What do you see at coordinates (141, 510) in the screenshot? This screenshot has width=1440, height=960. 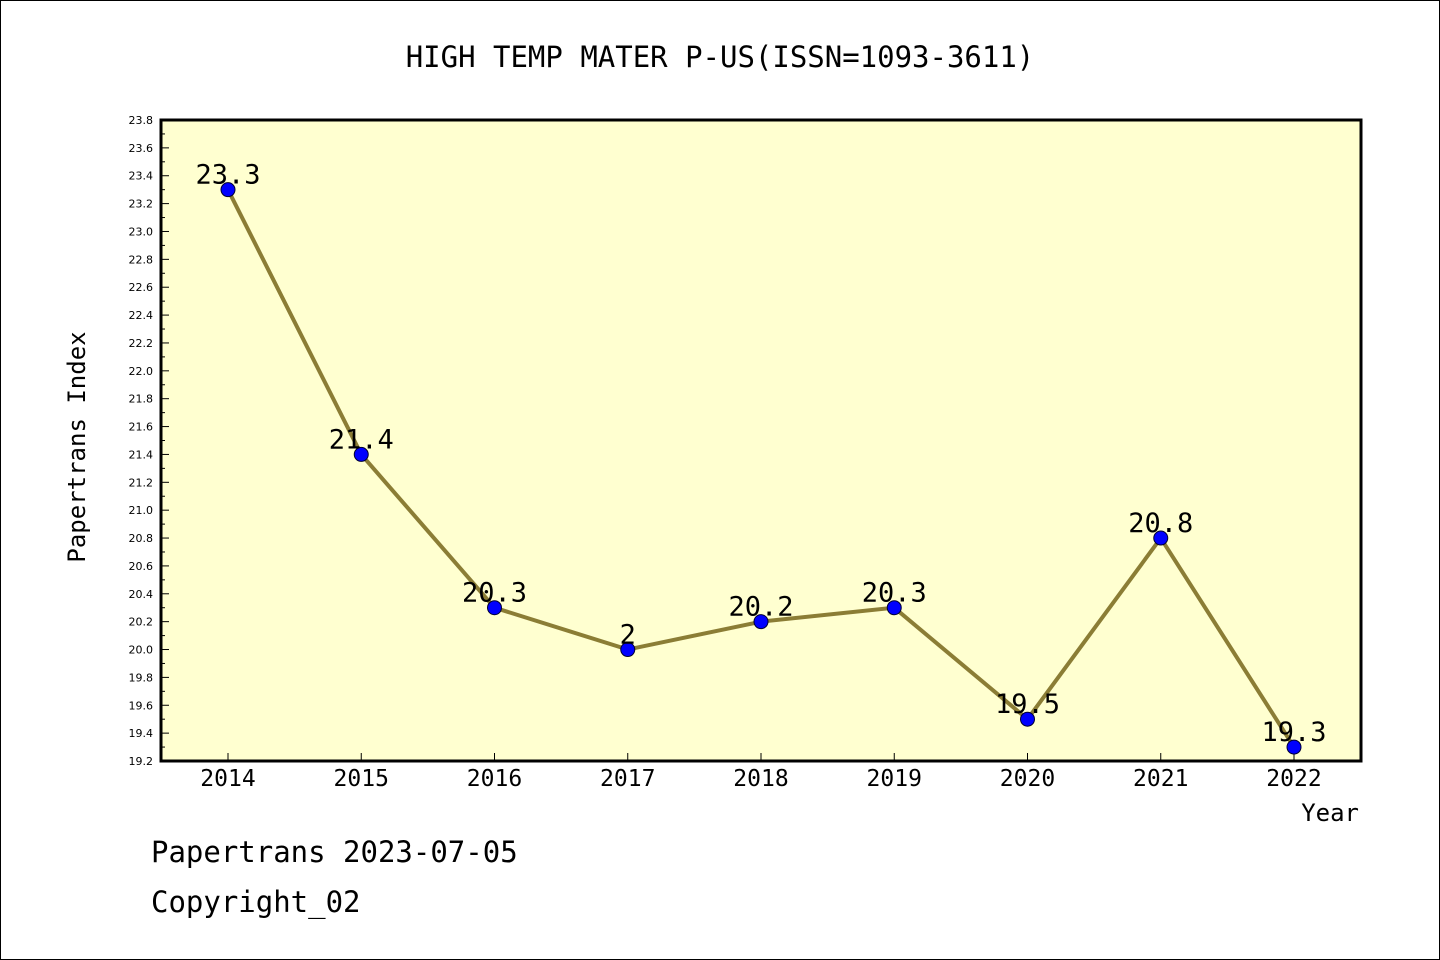 I see `y-tick-label: 21.0` at bounding box center [141, 510].